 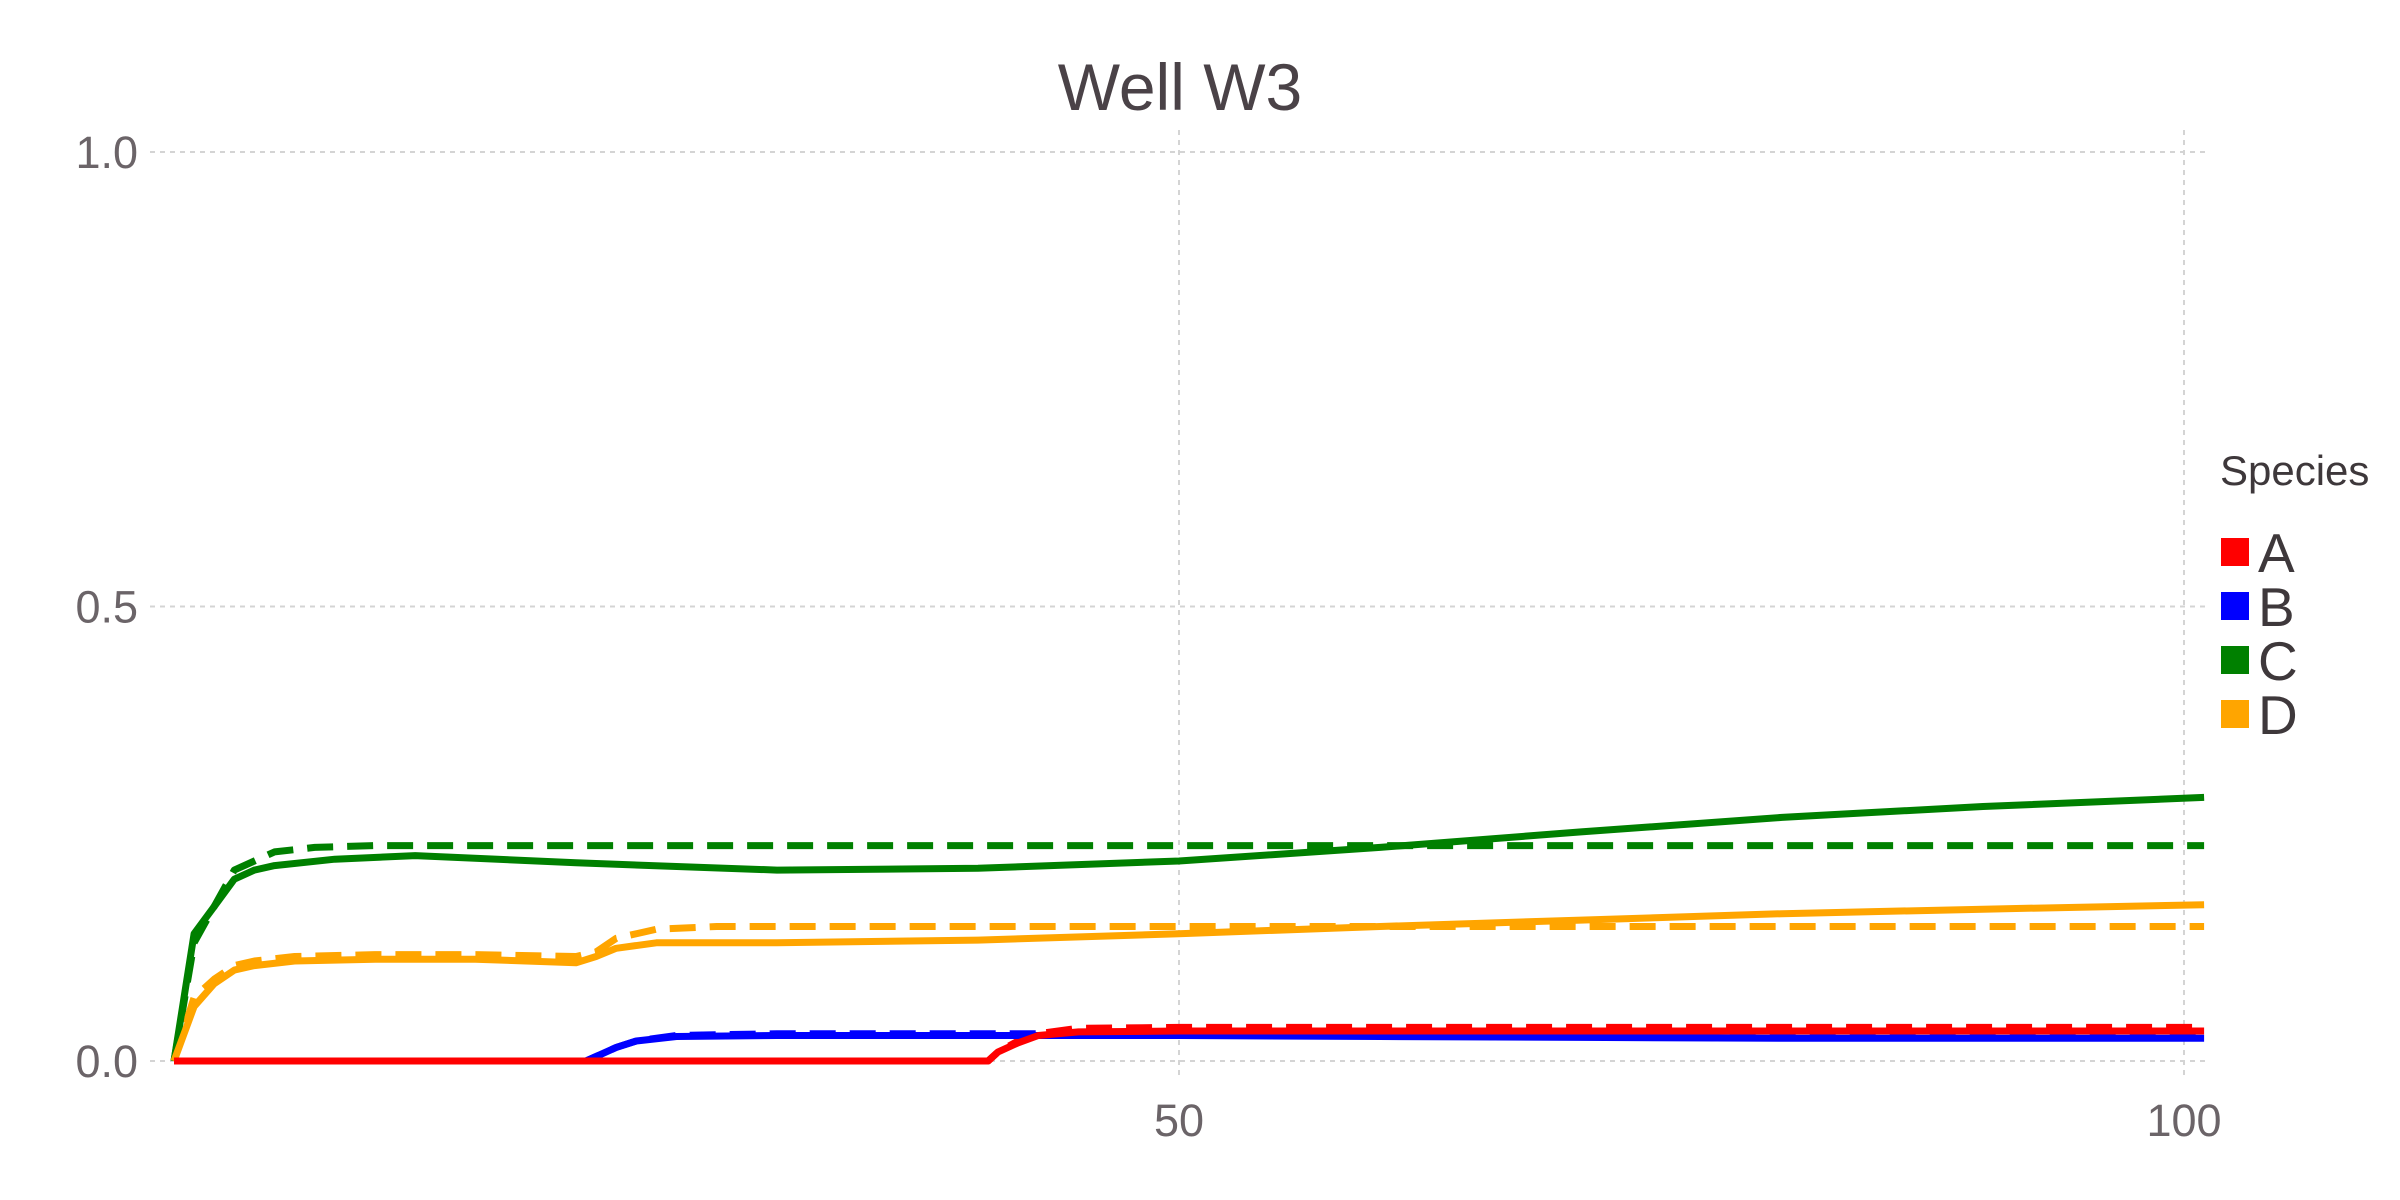 I want to click on legend-title: Species, so click(x=2294, y=470).